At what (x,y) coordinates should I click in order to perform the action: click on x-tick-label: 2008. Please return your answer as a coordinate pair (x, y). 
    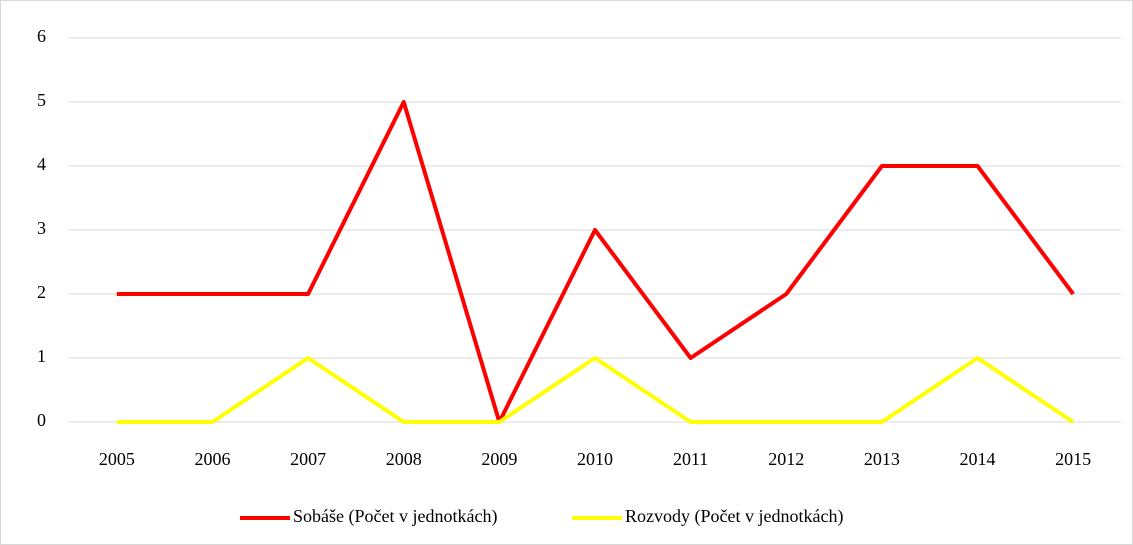
    Looking at the image, I should click on (404, 459).